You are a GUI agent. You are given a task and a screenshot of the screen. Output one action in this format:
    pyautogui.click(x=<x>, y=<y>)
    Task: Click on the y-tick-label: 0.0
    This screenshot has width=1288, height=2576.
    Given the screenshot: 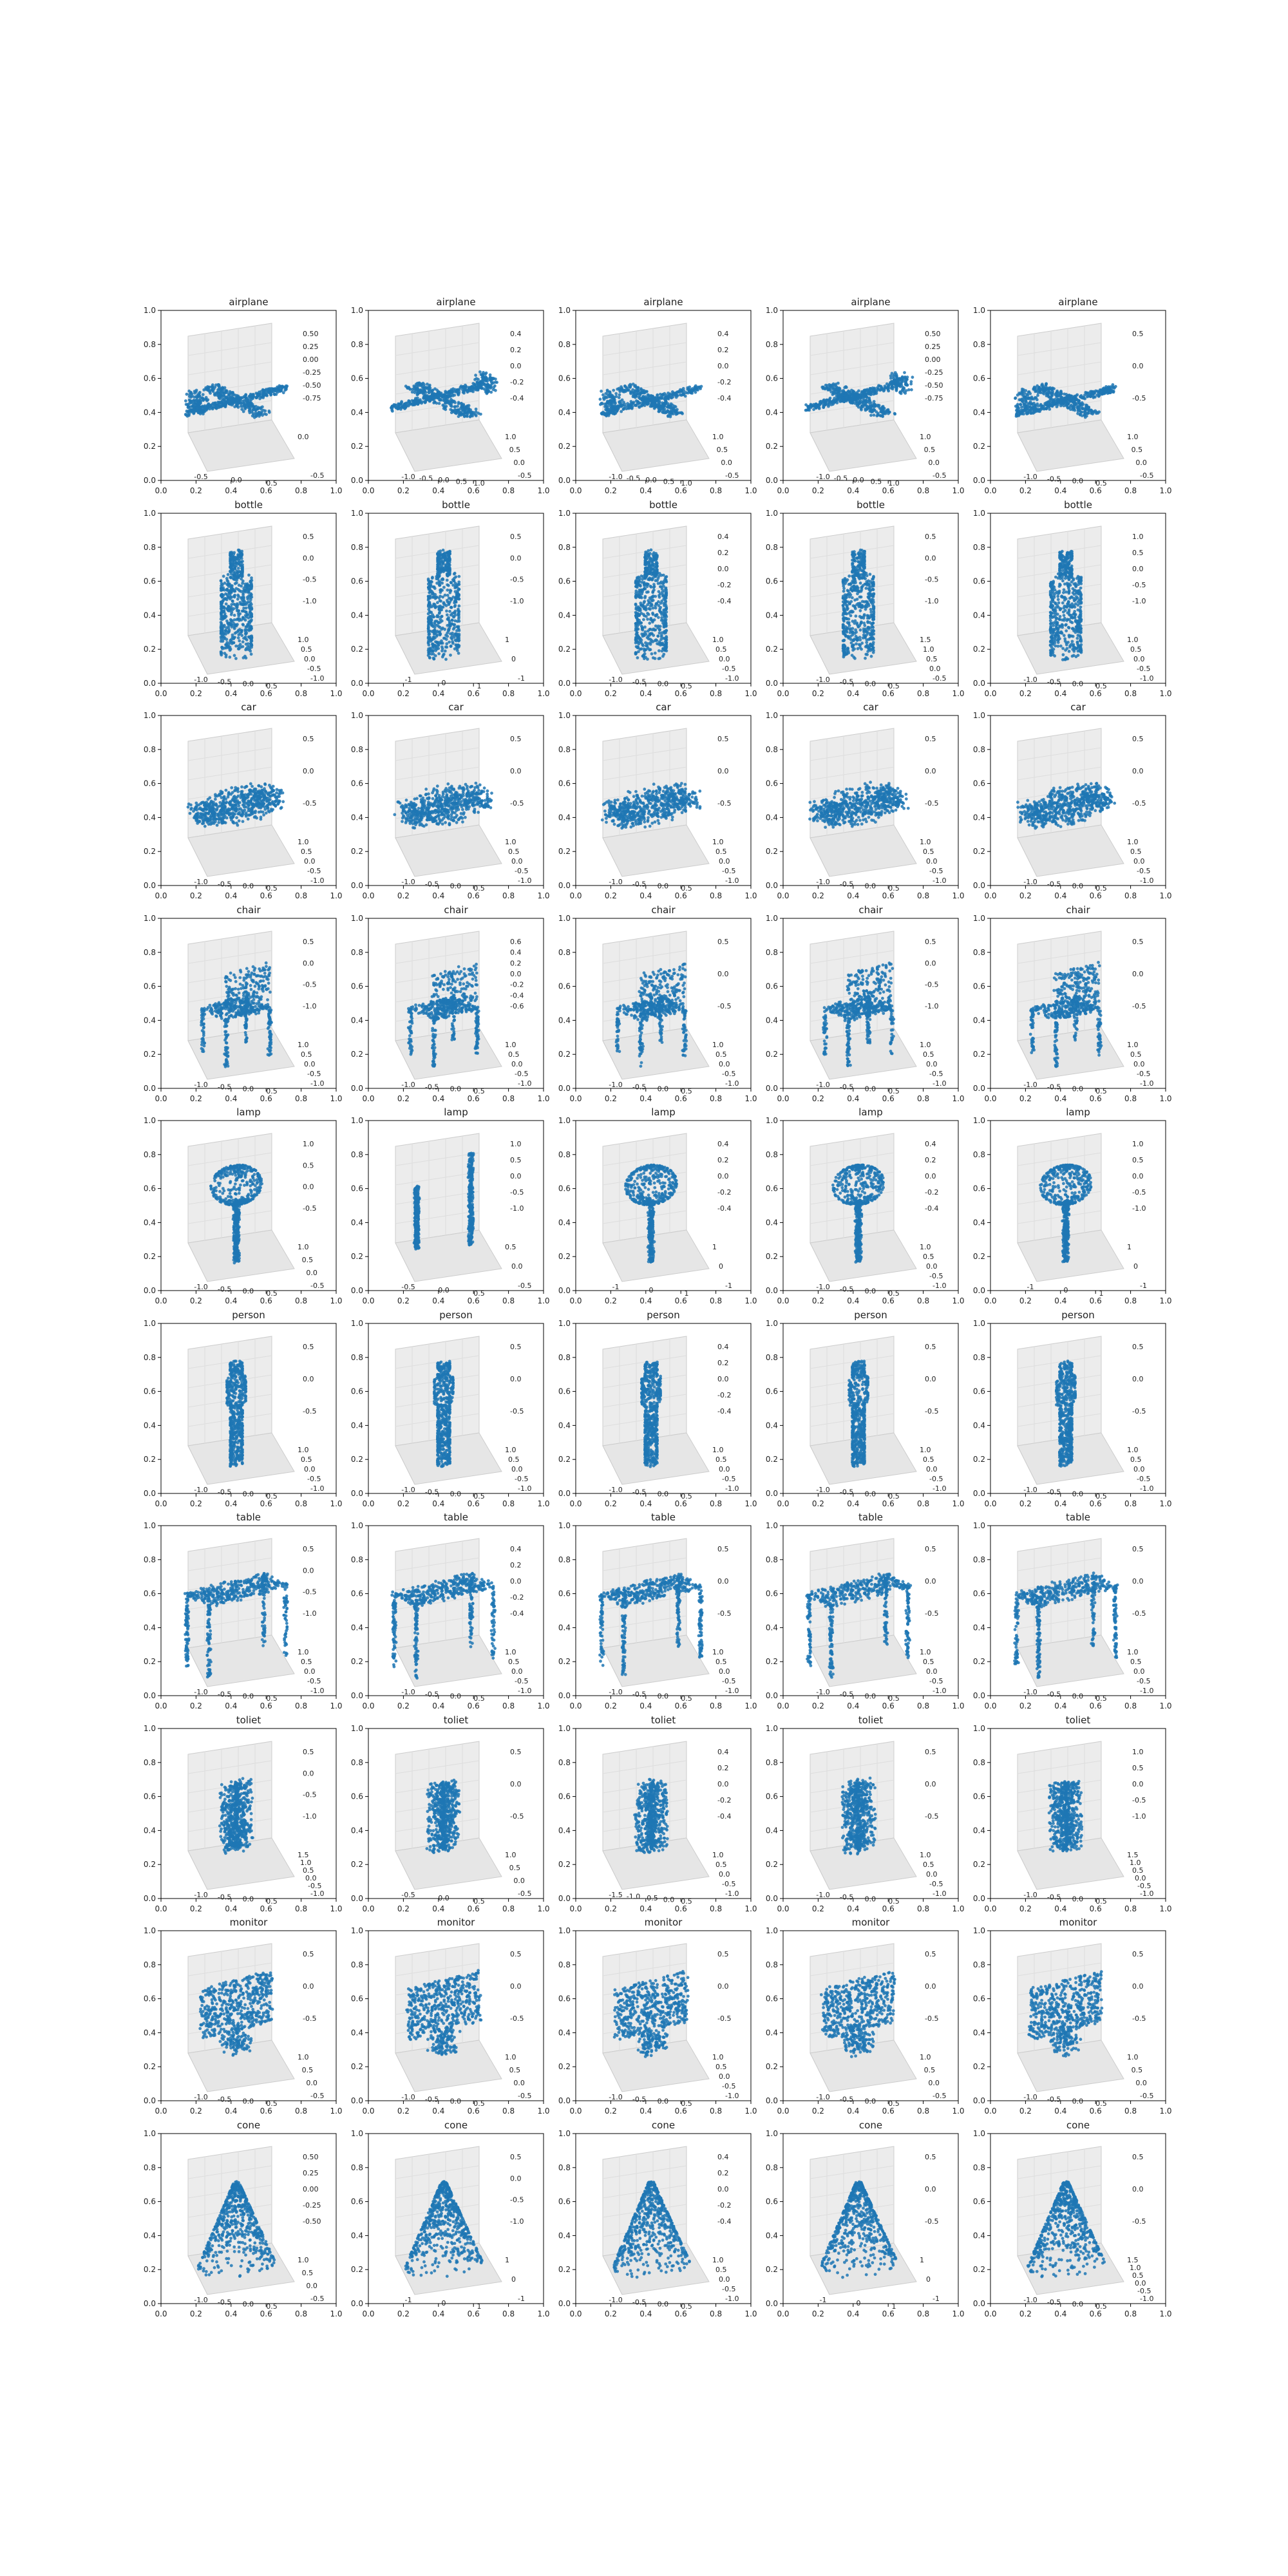 What is the action you would take?
    pyautogui.click(x=357, y=480)
    